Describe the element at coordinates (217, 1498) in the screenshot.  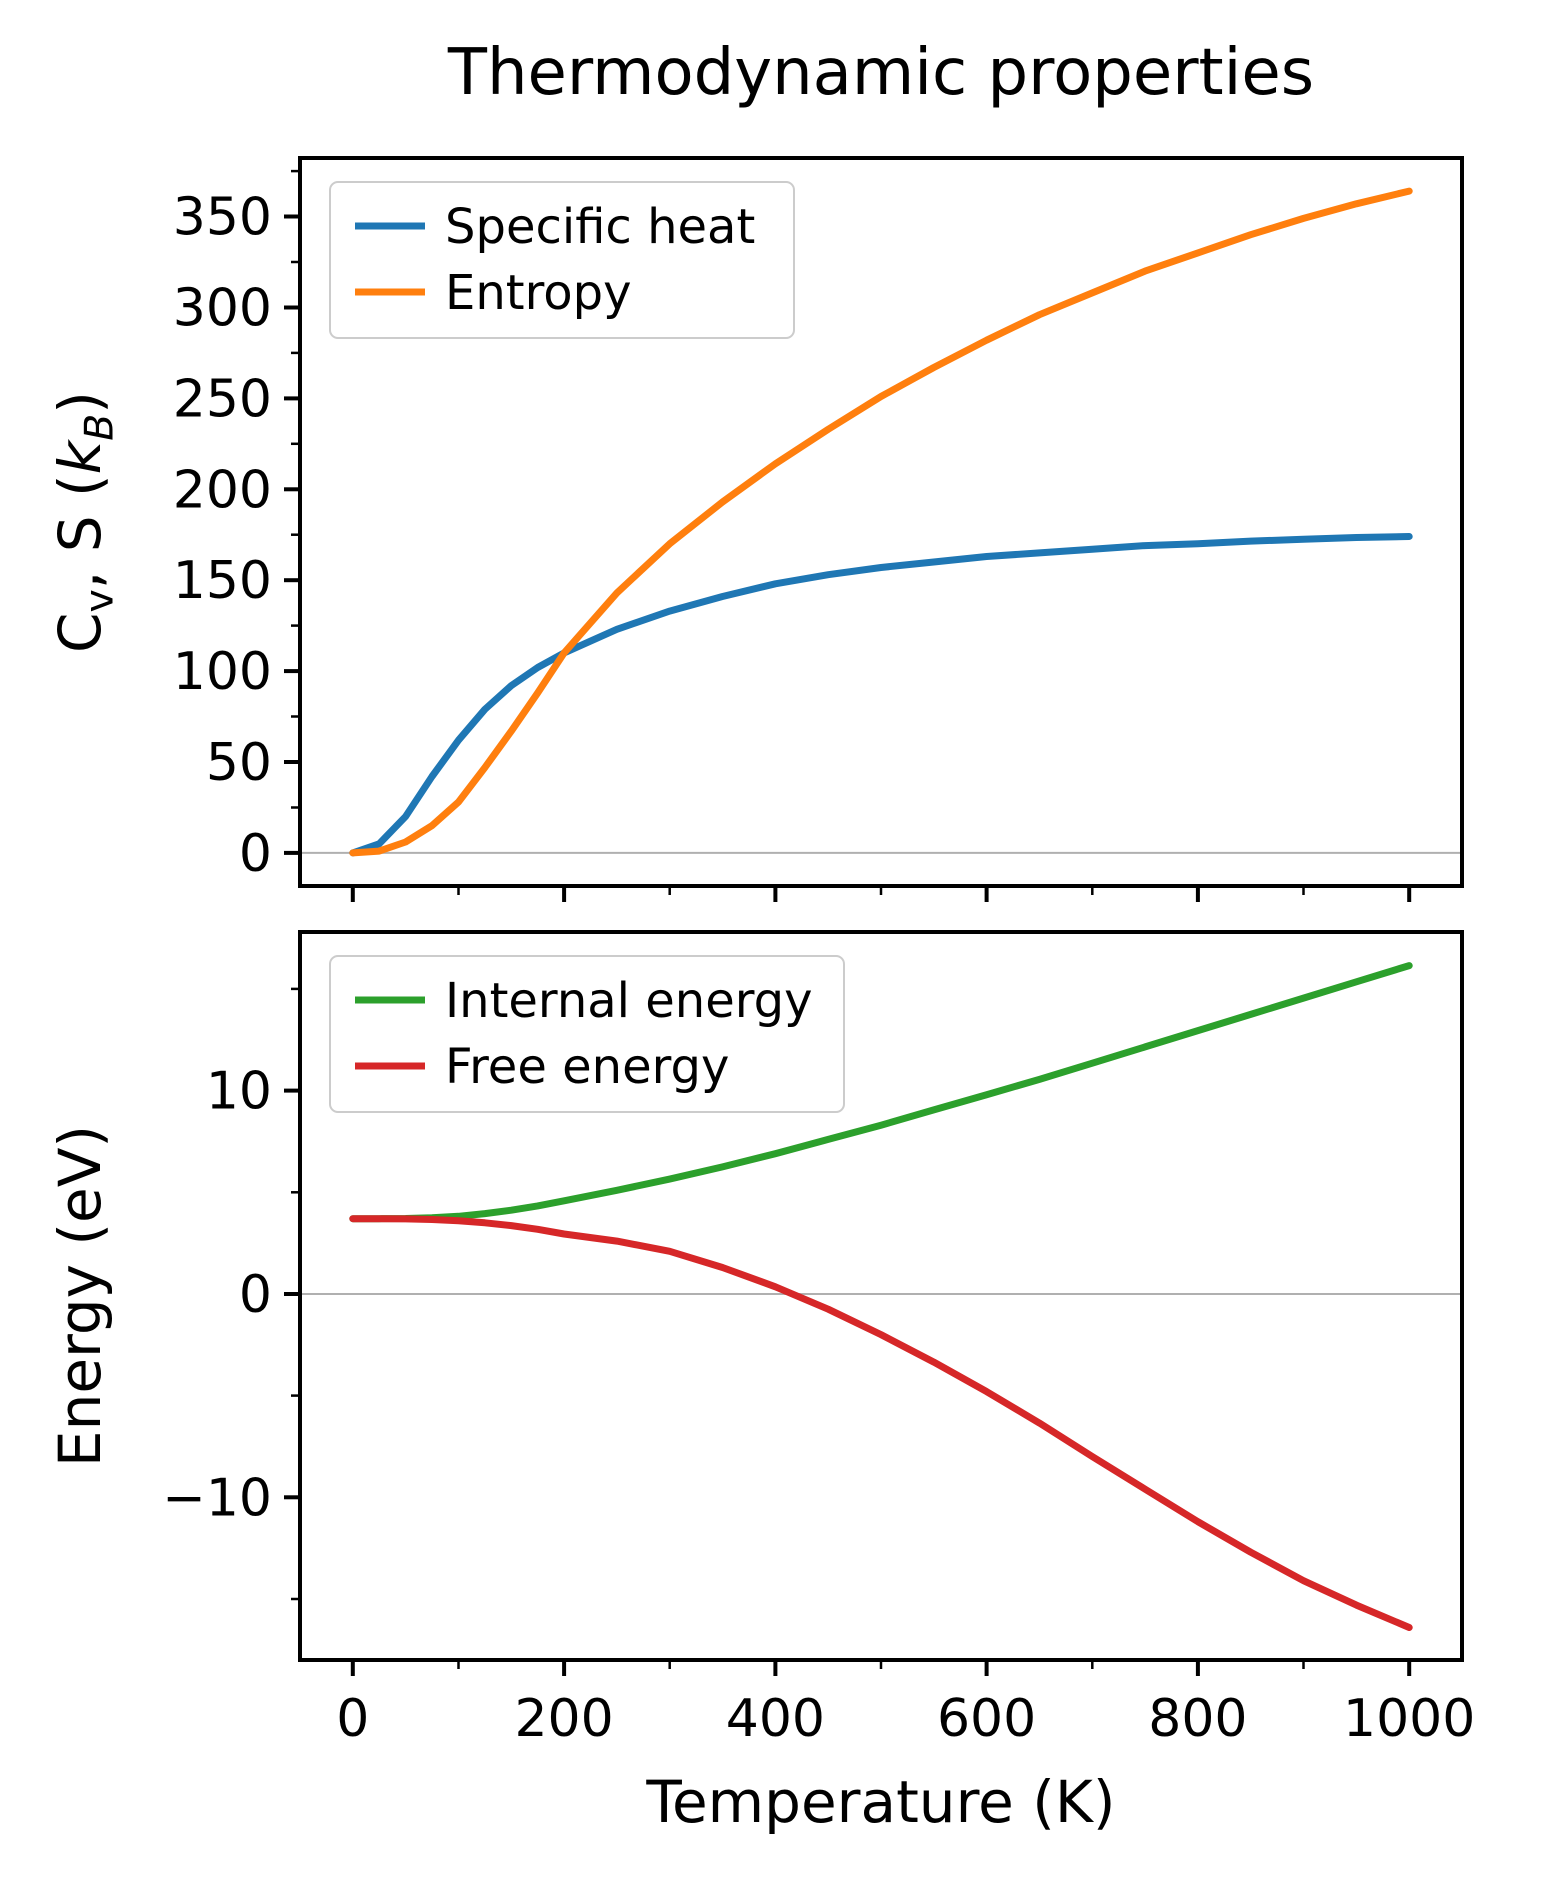
I see `y-tick-label: −10` at that location.